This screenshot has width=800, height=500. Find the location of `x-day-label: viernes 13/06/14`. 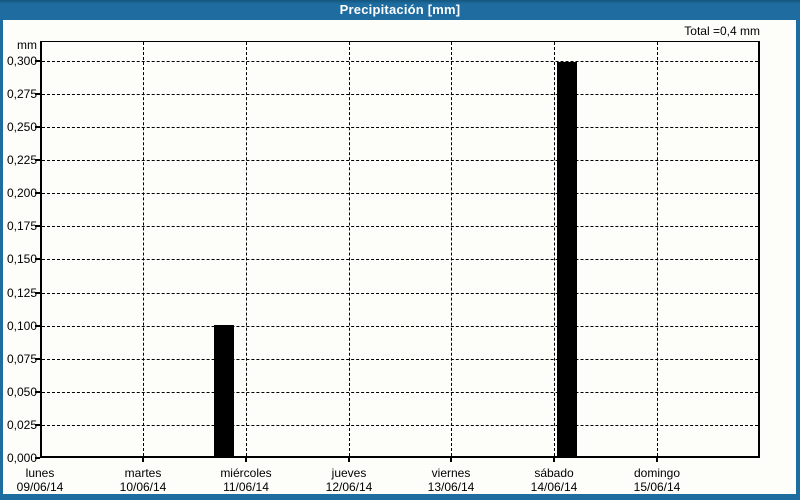

x-day-label: viernes 13/06/14 is located at coordinates (451, 480).